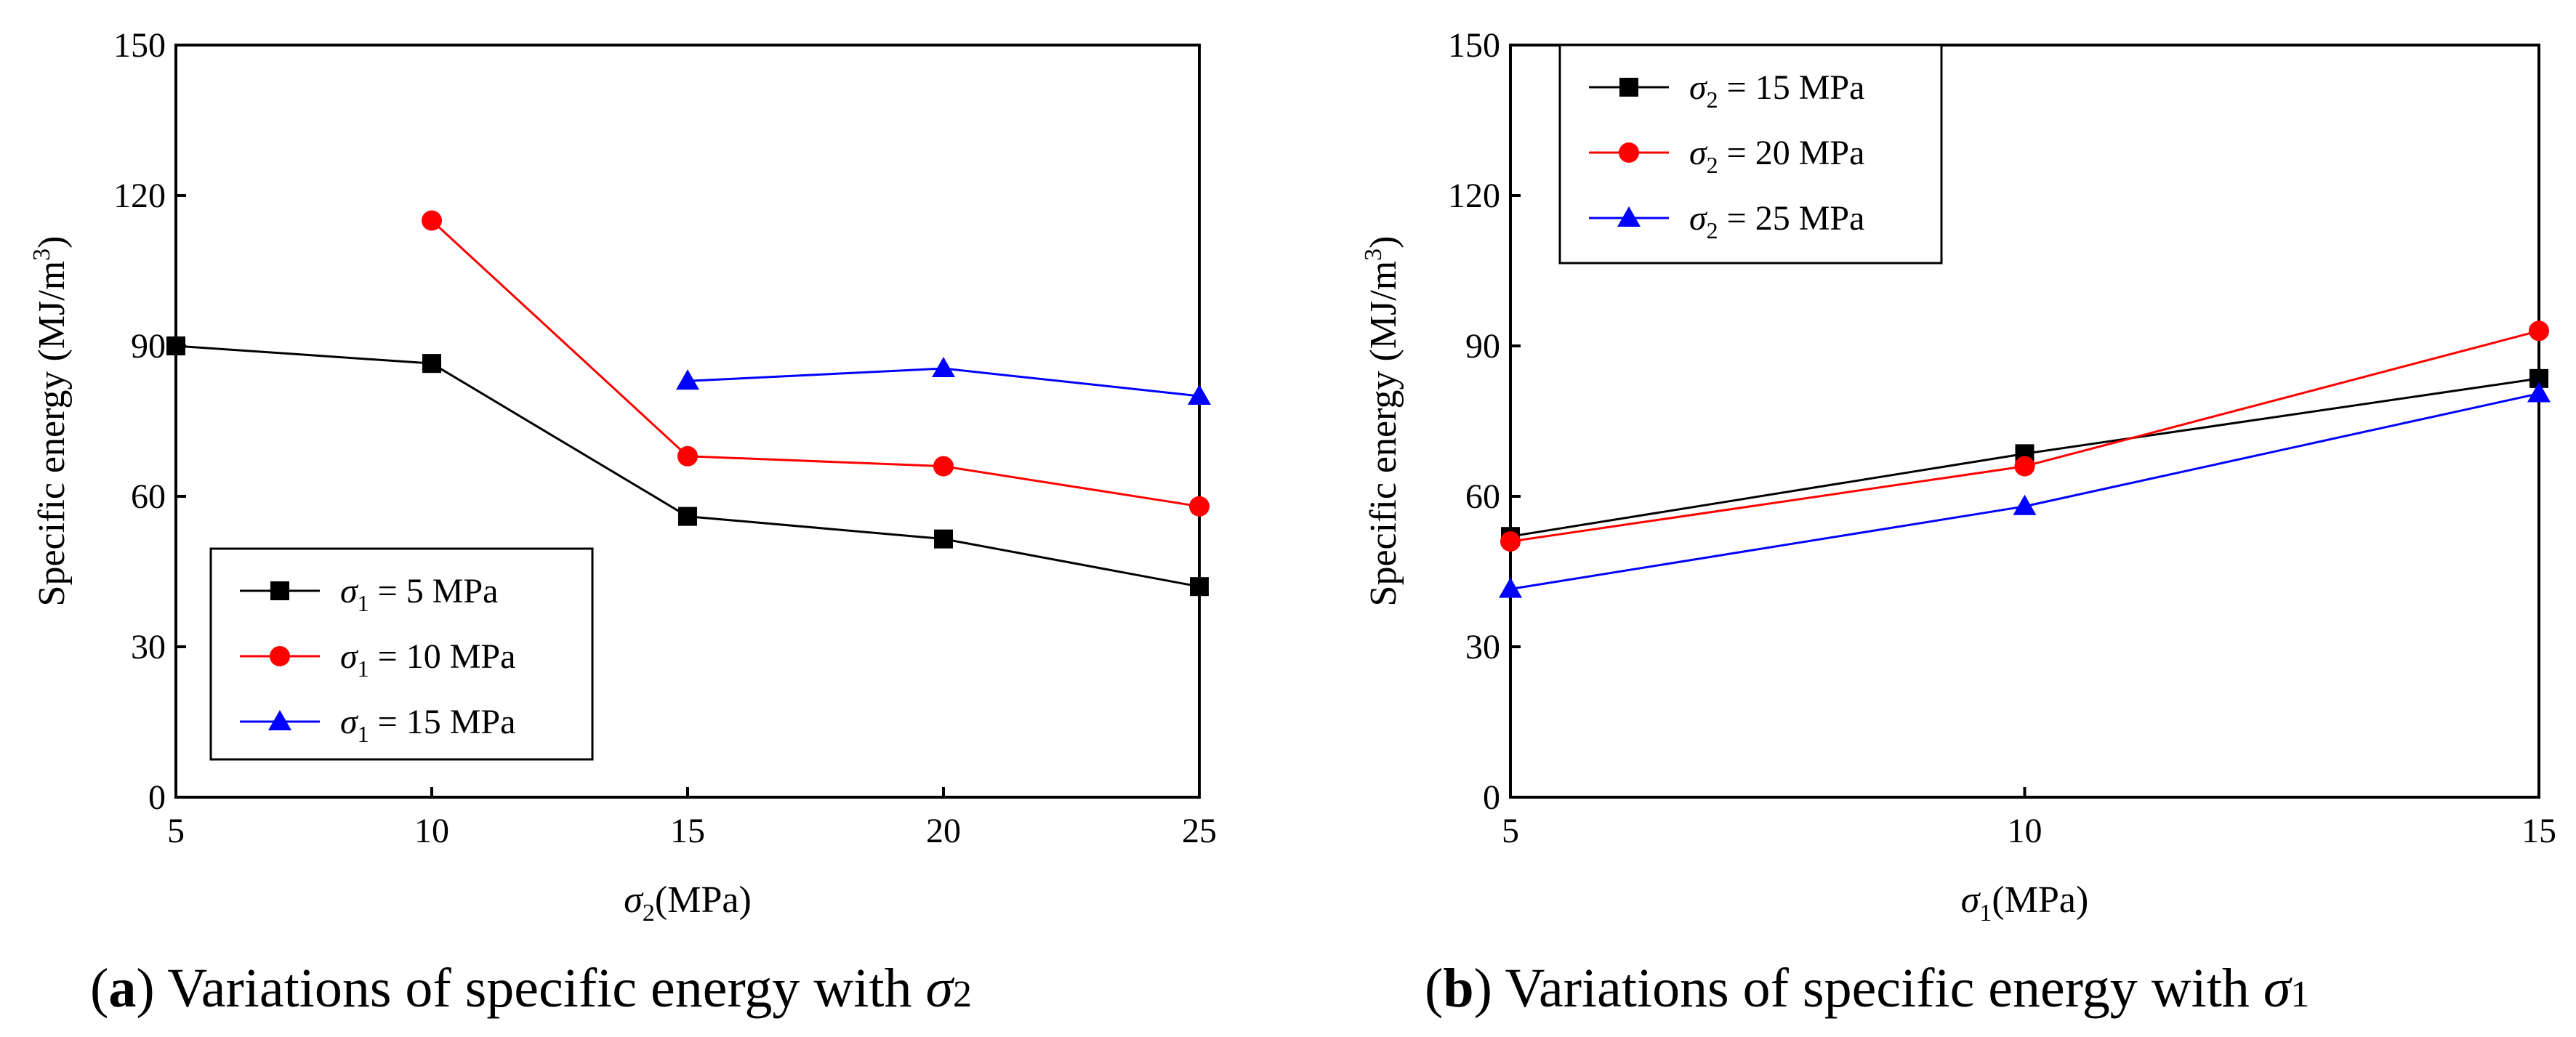 This screenshot has height=1037, width=2576. I want to click on legend-label: σ1 = 15 MPa, so click(427, 725).